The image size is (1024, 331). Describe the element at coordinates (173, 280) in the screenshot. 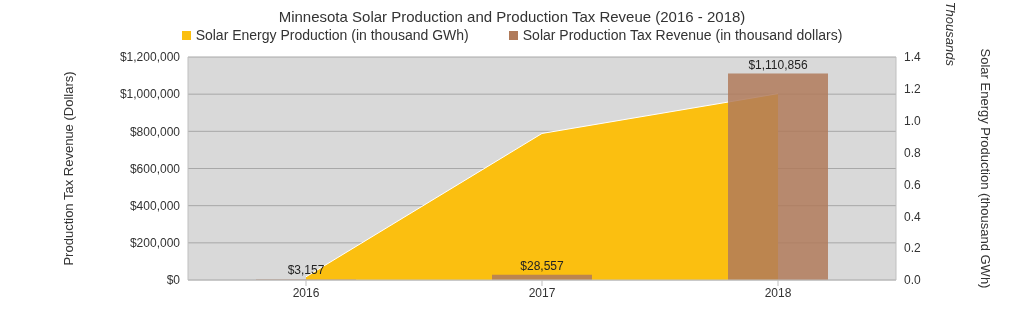

I see `y-tick-label: $0` at that location.